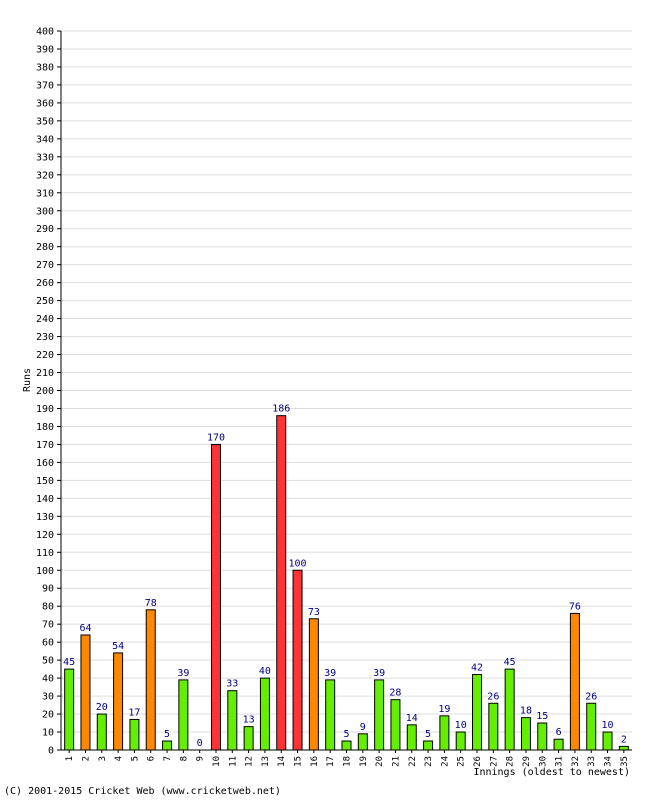 Image resolution: width=650 pixels, height=800 pixels. I want to click on x-tick-label: 11, so click(233, 761).